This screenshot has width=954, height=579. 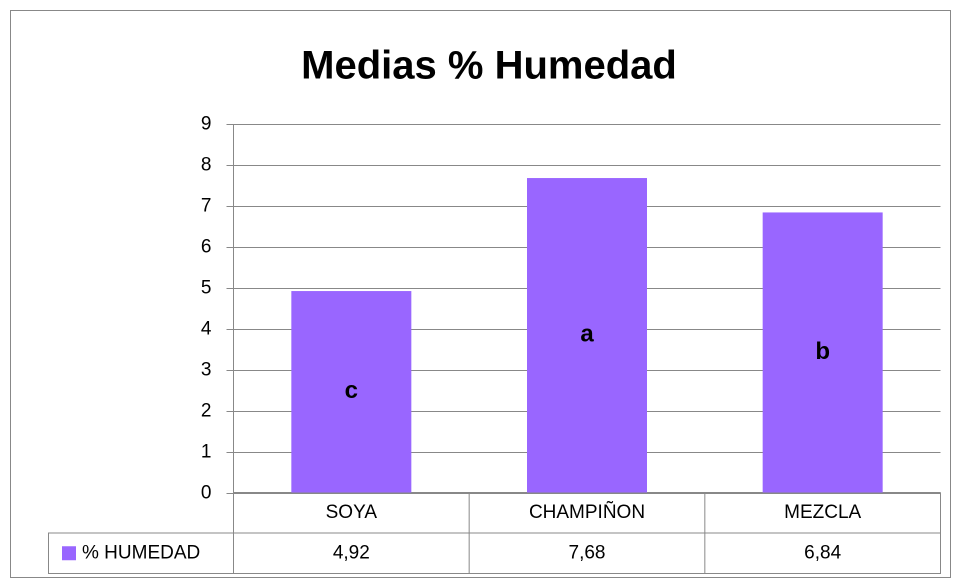 I want to click on table-value: 7,68, so click(x=587, y=552).